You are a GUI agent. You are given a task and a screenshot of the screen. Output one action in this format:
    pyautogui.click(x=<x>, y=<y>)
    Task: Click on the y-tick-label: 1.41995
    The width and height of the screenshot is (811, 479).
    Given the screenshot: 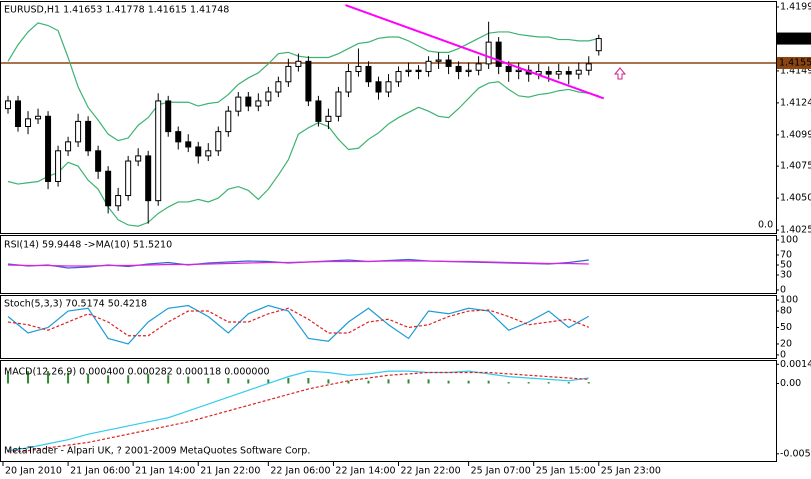 What is the action you would take?
    pyautogui.click(x=795, y=6)
    